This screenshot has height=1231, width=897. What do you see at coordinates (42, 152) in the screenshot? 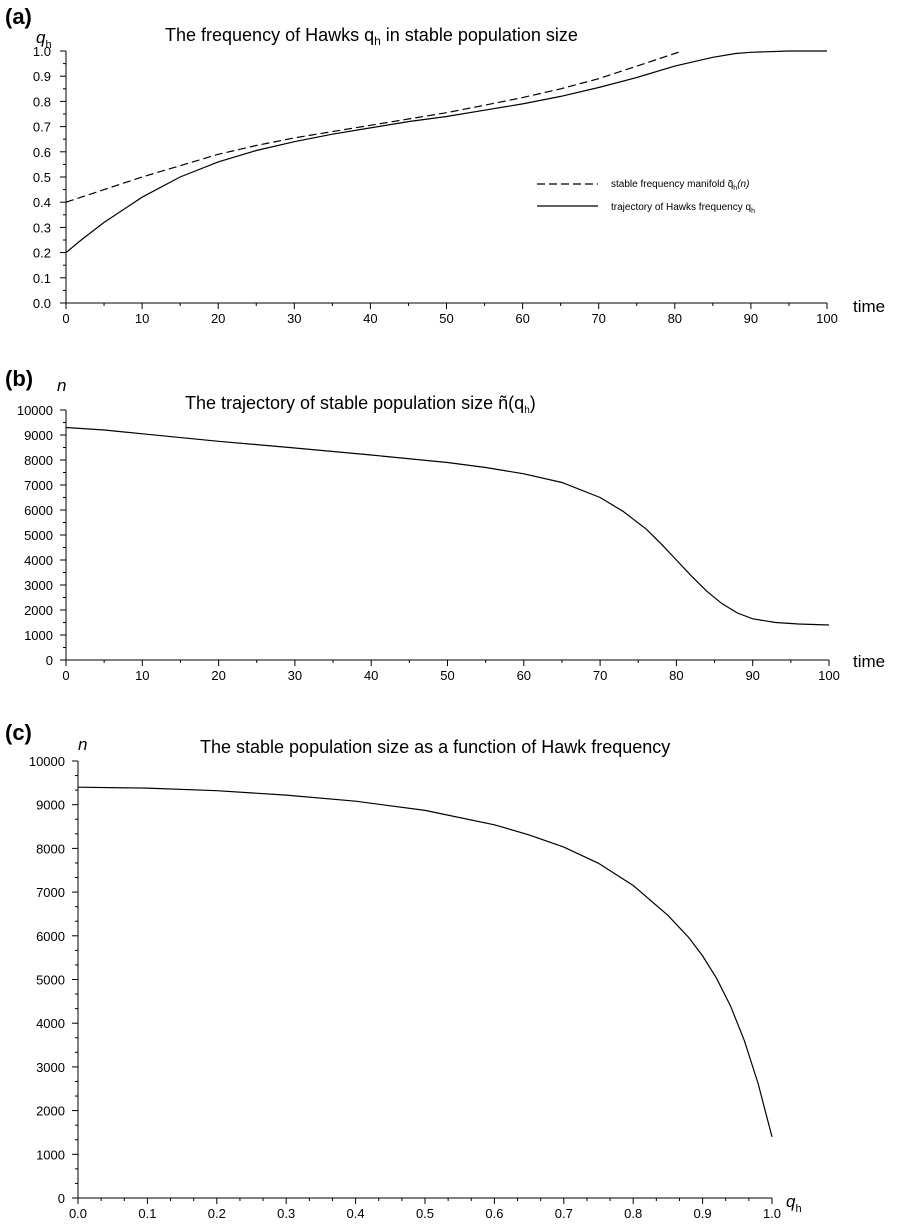
I see `y-tick-label: 0.6` at bounding box center [42, 152].